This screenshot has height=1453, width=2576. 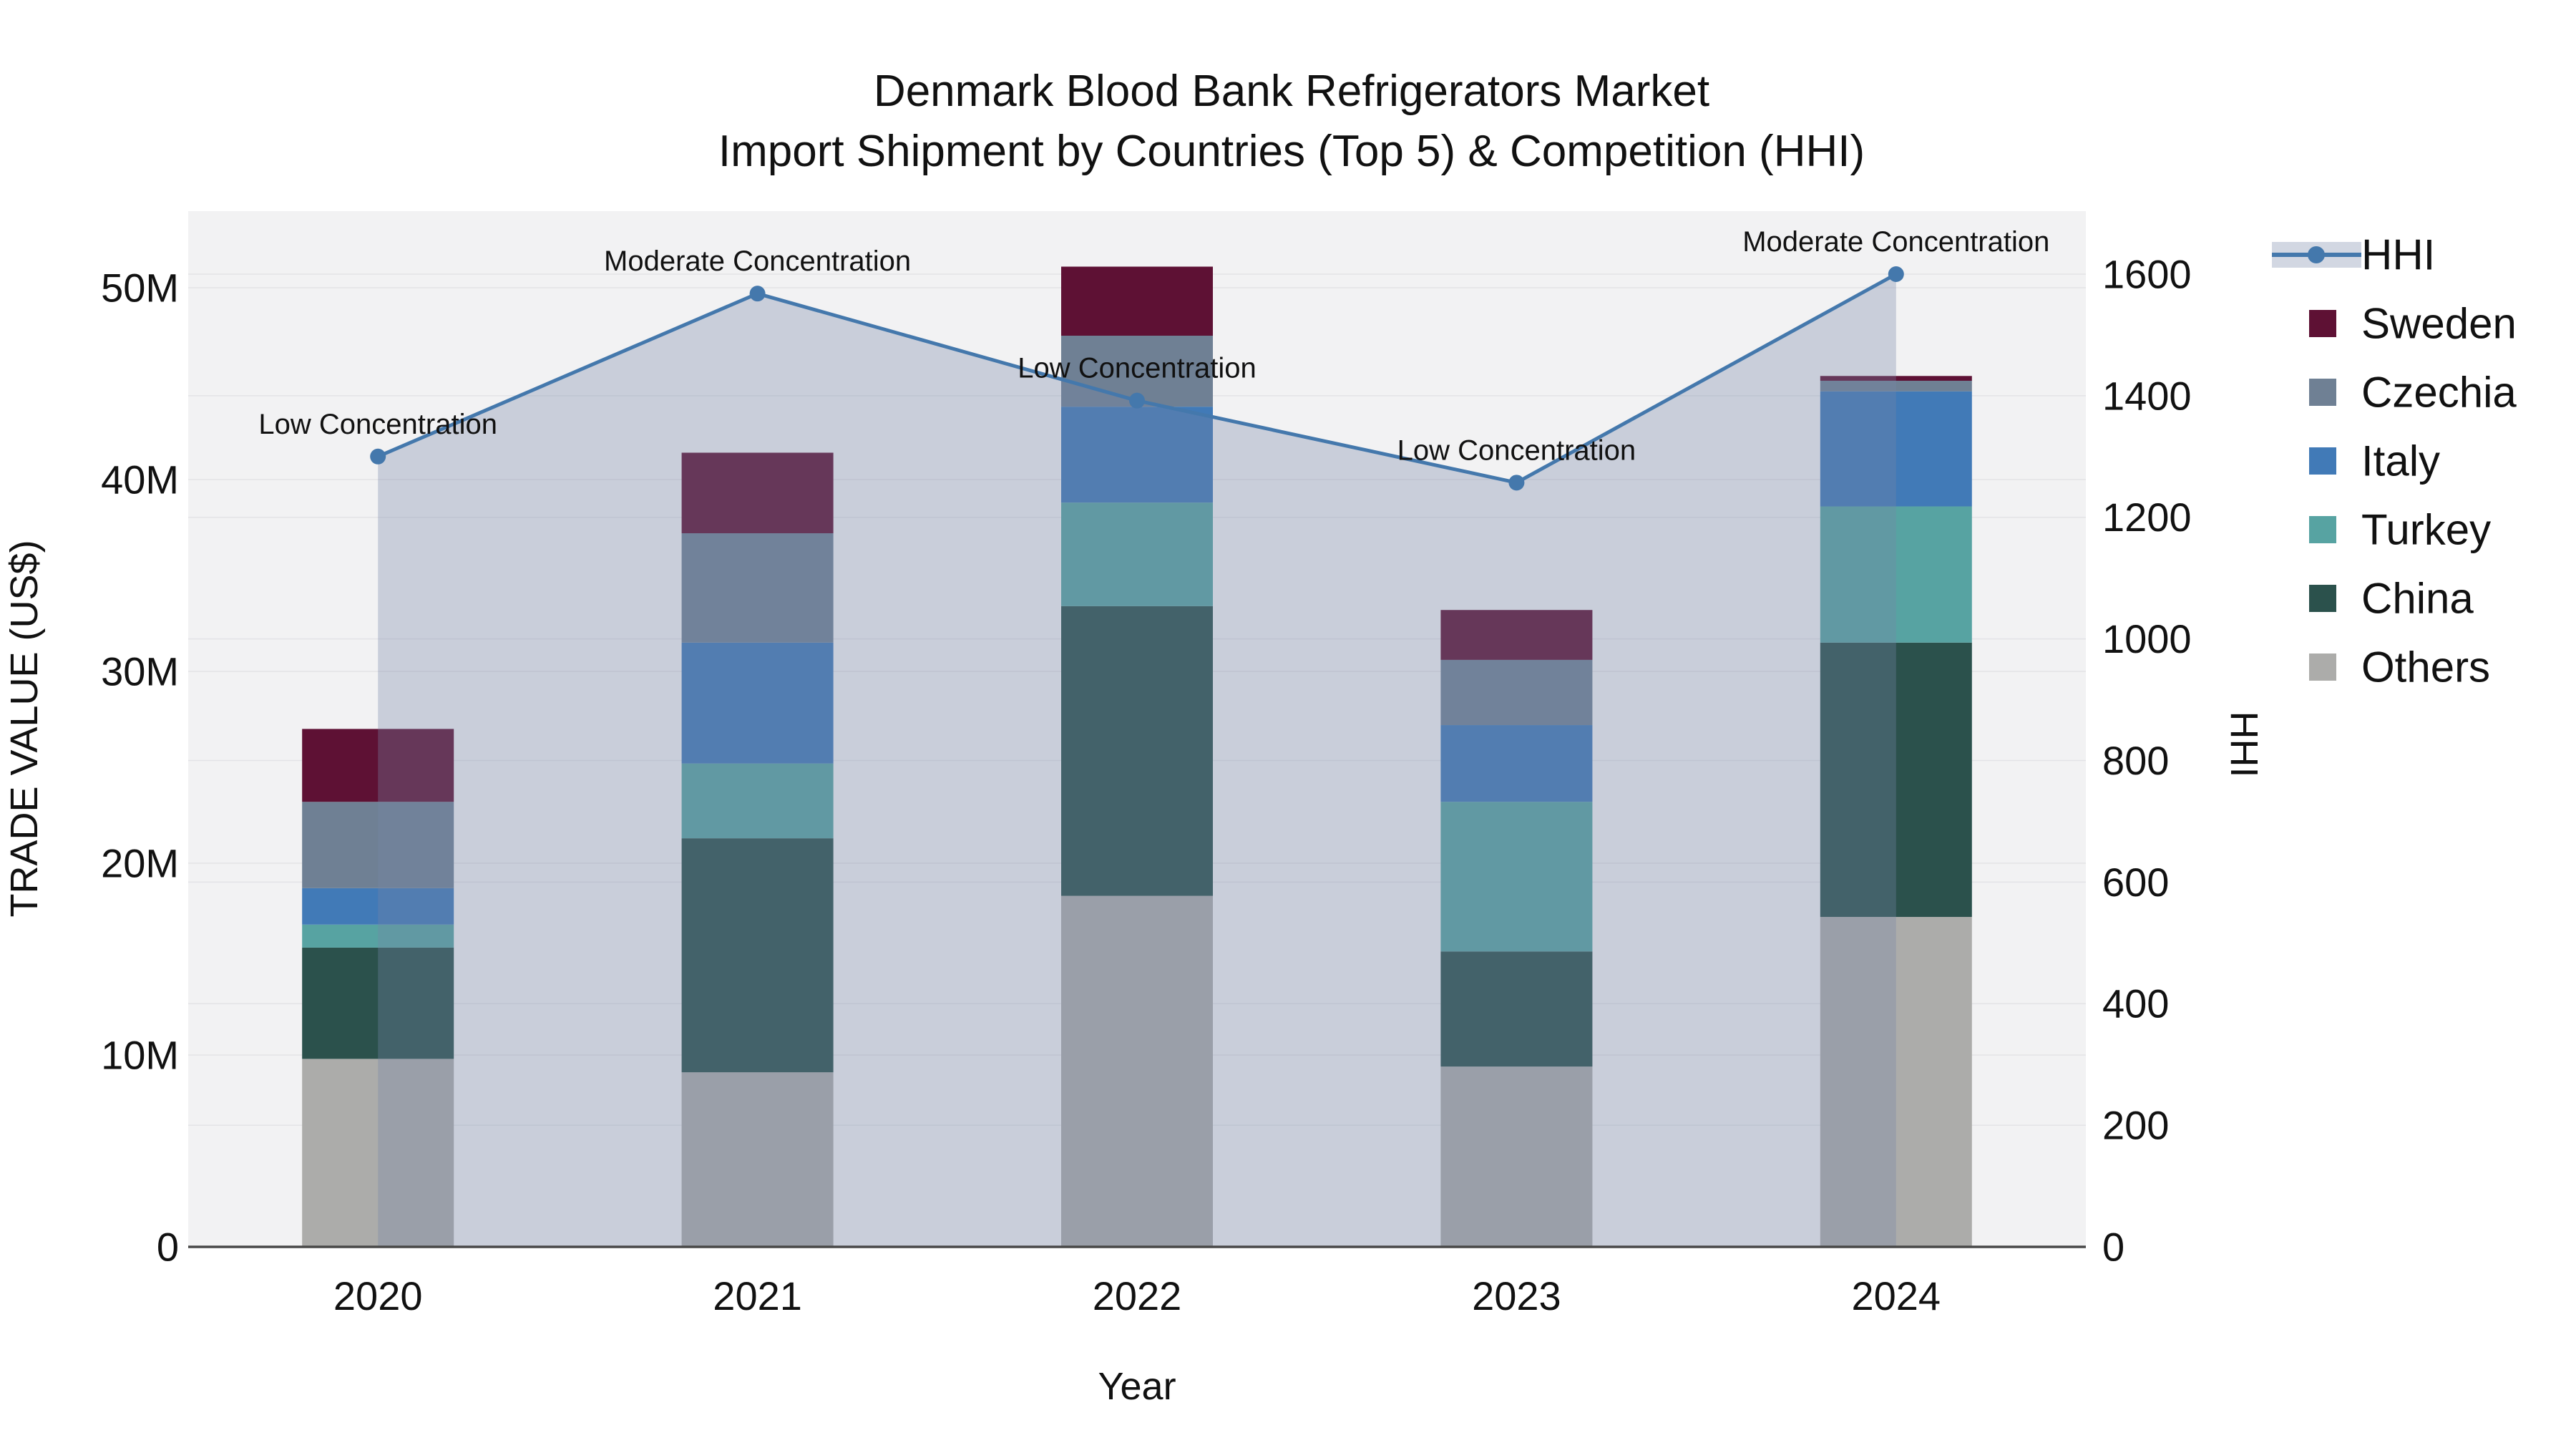 I want to click on legend-swatch-italy, so click(x=2322, y=461).